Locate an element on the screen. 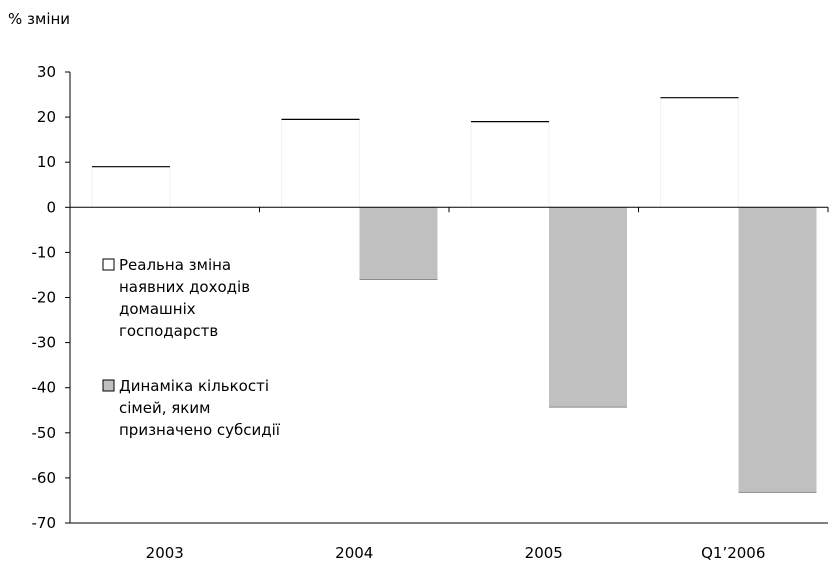 The height and width of the screenshot is (564, 837). y-tick-label: -30 is located at coordinates (44, 343).